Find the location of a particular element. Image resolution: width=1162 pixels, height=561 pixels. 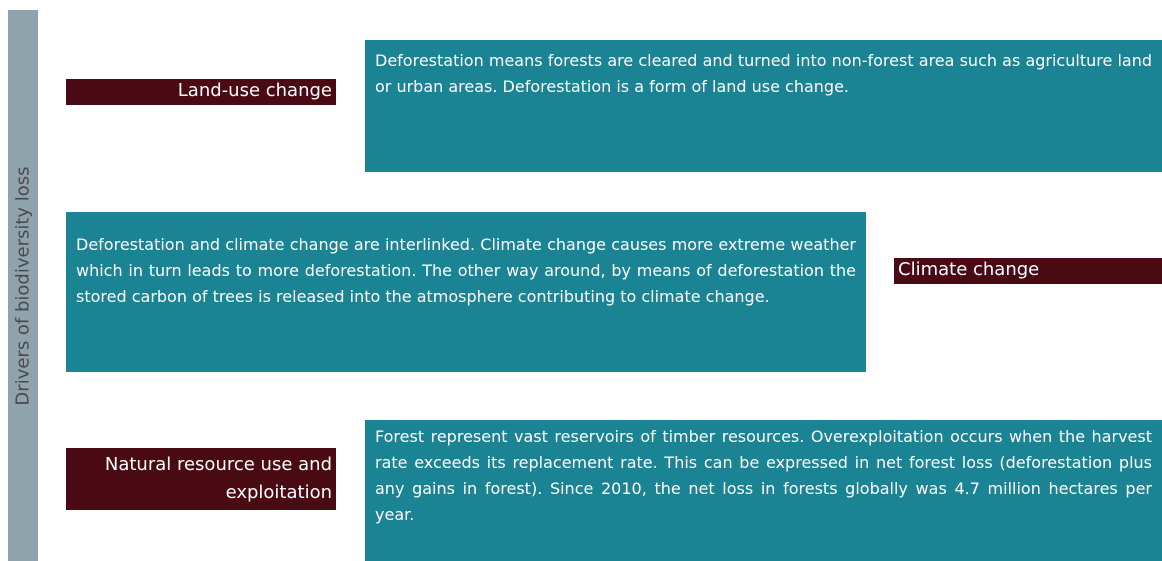

side-label: Drivers of biodiversity loss is located at coordinates (23, 285).